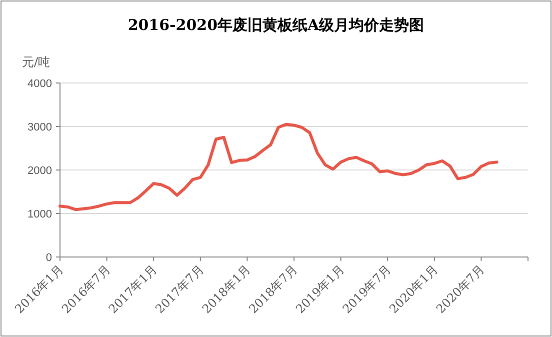 This screenshot has height=337, width=552. I want to click on y-tick-label: 3000, so click(40, 128).